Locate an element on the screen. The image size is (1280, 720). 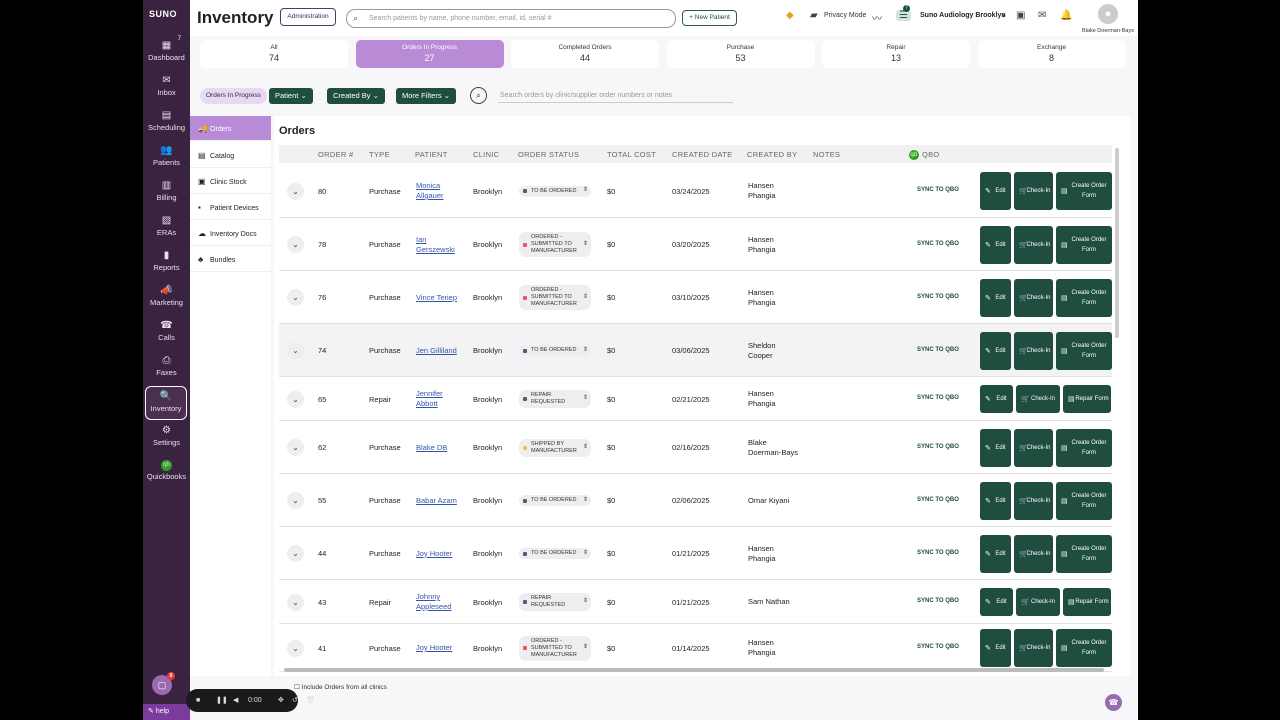
chevron-down-icon: ▾ is located at coordinates (1004, 16).